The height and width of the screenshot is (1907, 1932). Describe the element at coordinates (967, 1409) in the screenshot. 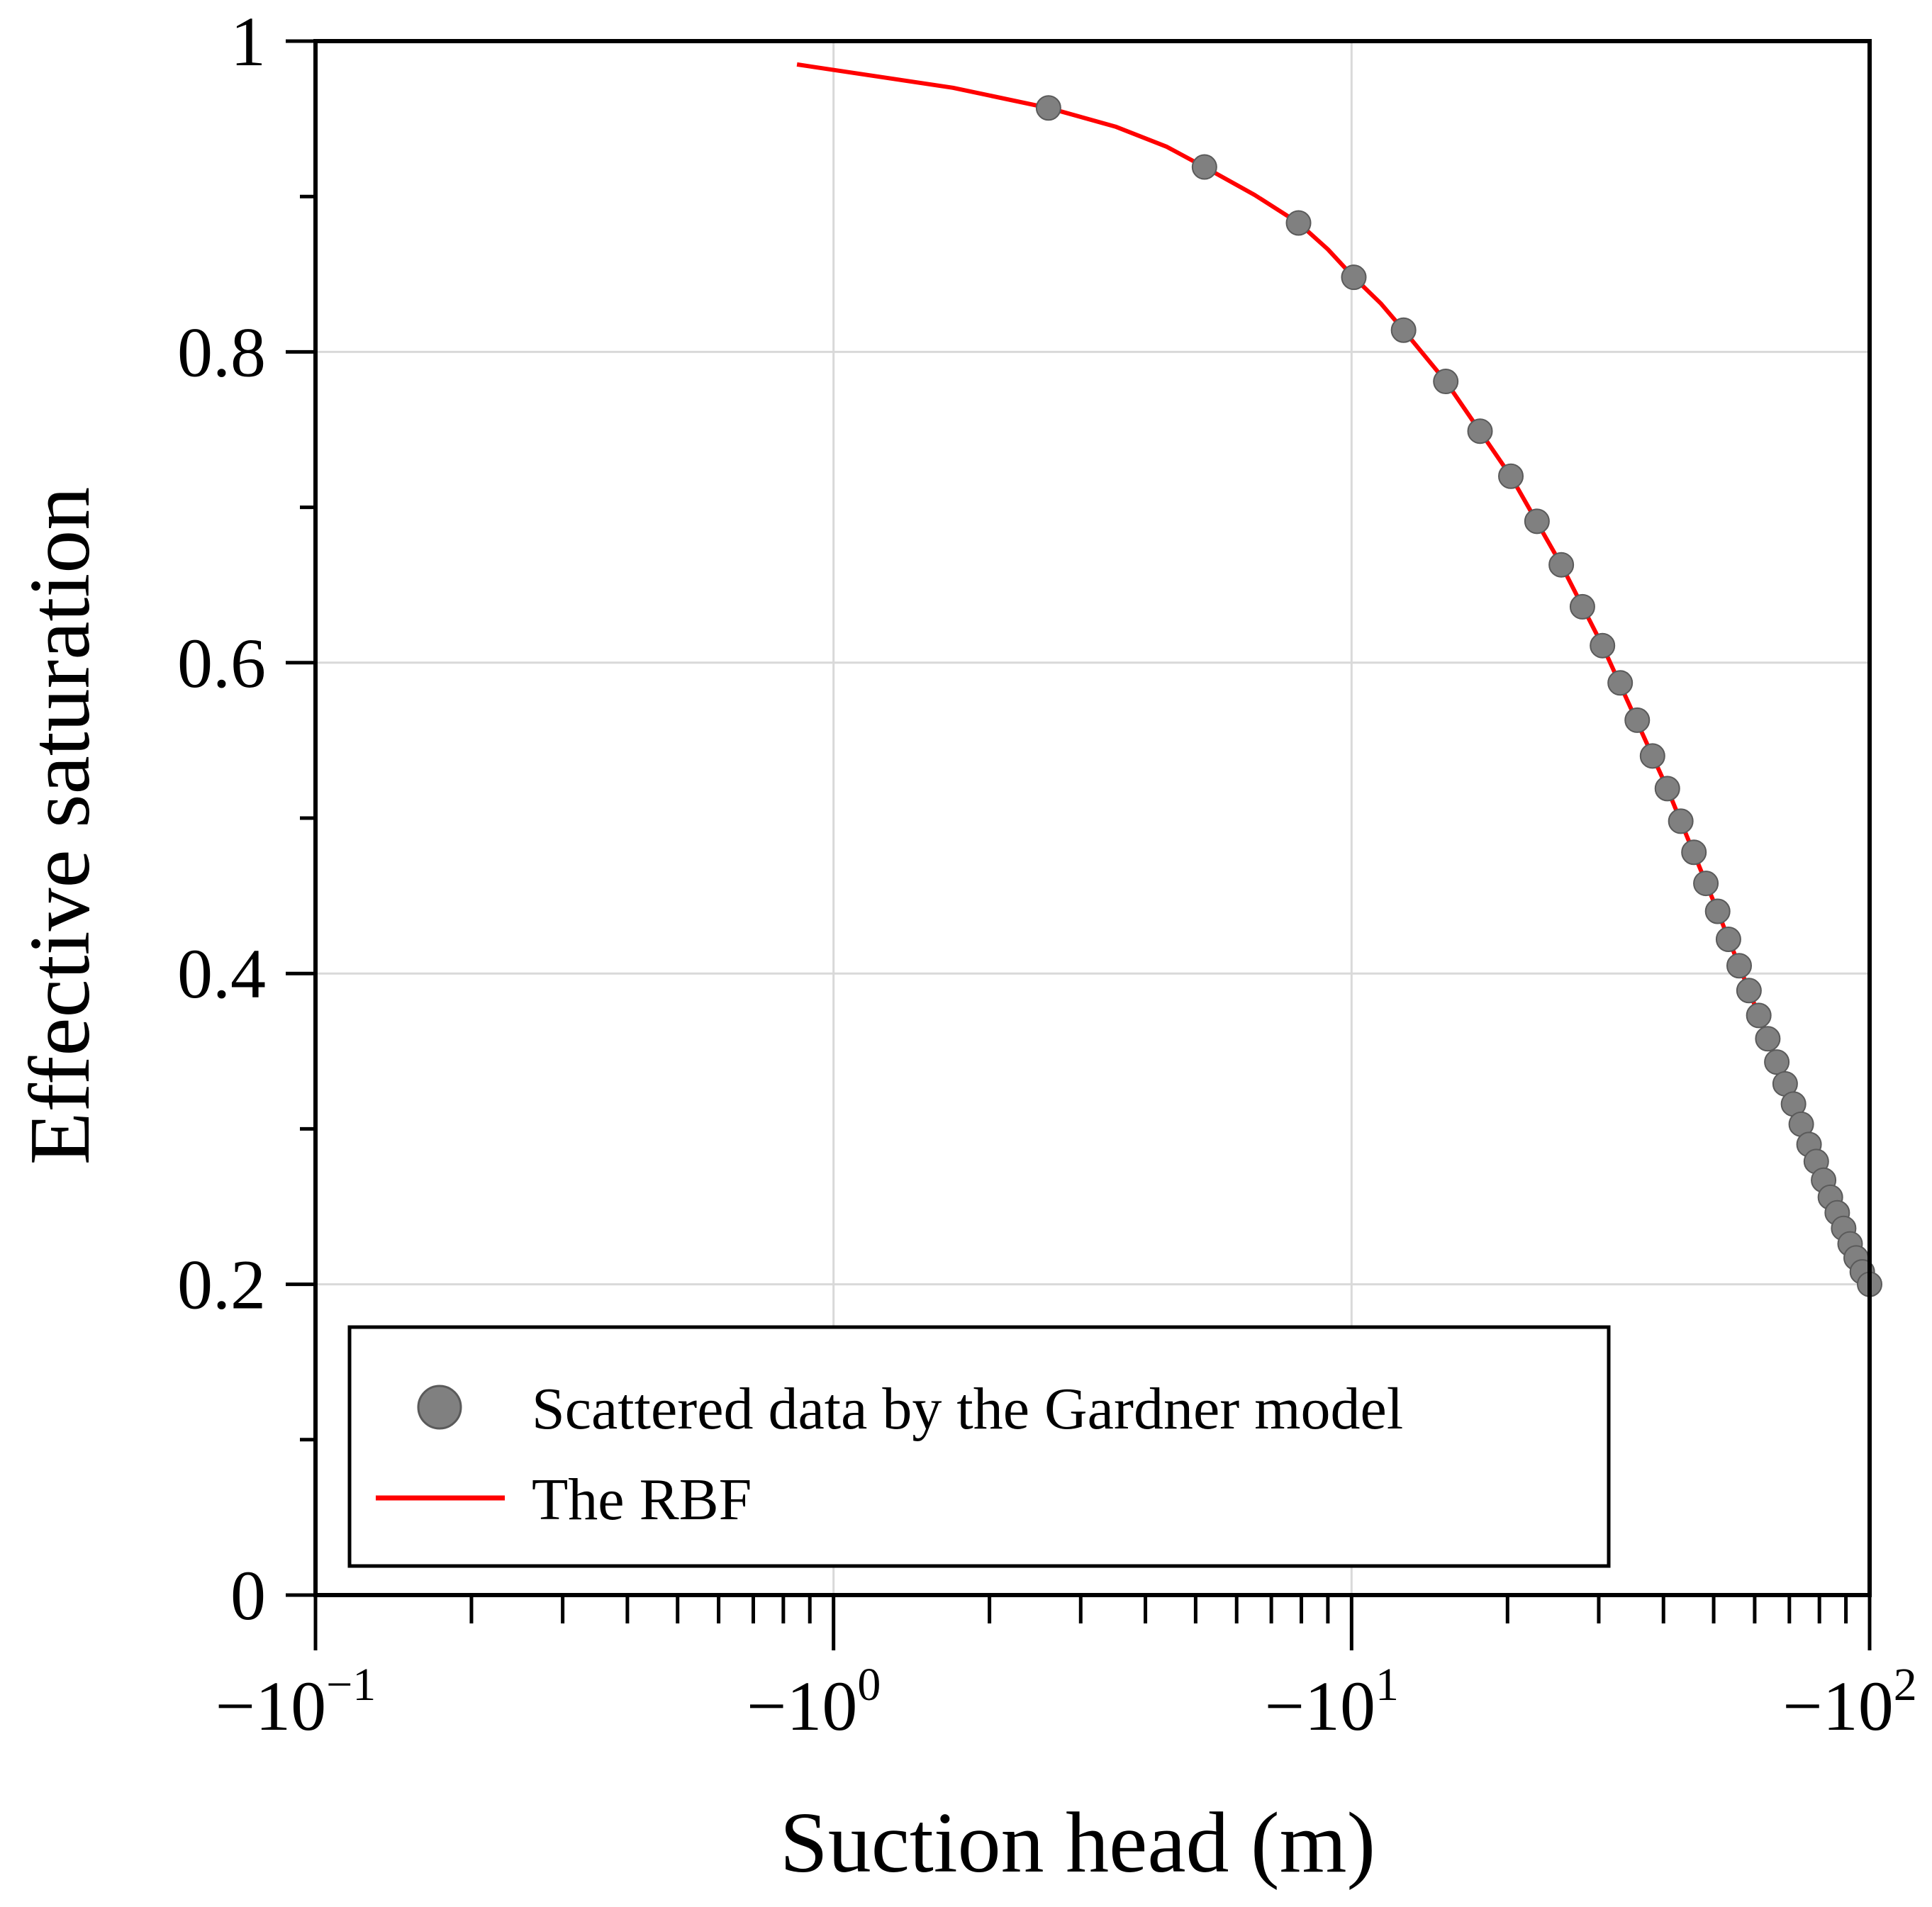

I see `legend-scatter-label: Scattered data by the Gardner model` at that location.